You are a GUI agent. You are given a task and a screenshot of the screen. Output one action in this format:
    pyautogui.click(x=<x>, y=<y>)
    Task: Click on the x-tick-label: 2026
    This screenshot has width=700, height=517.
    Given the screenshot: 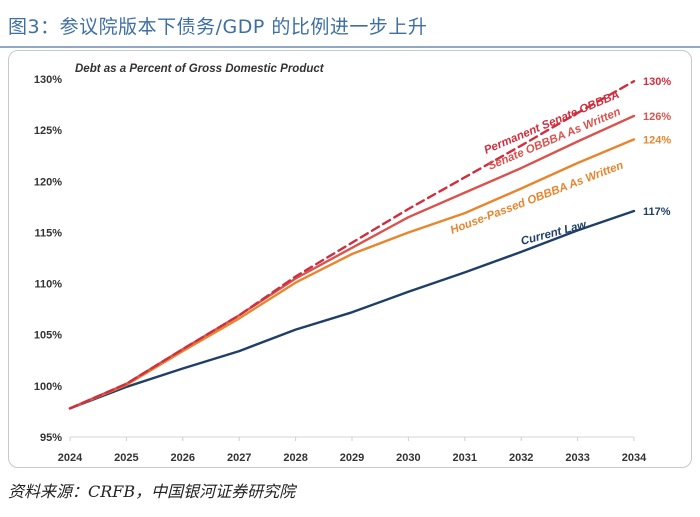 What is the action you would take?
    pyautogui.click(x=183, y=458)
    